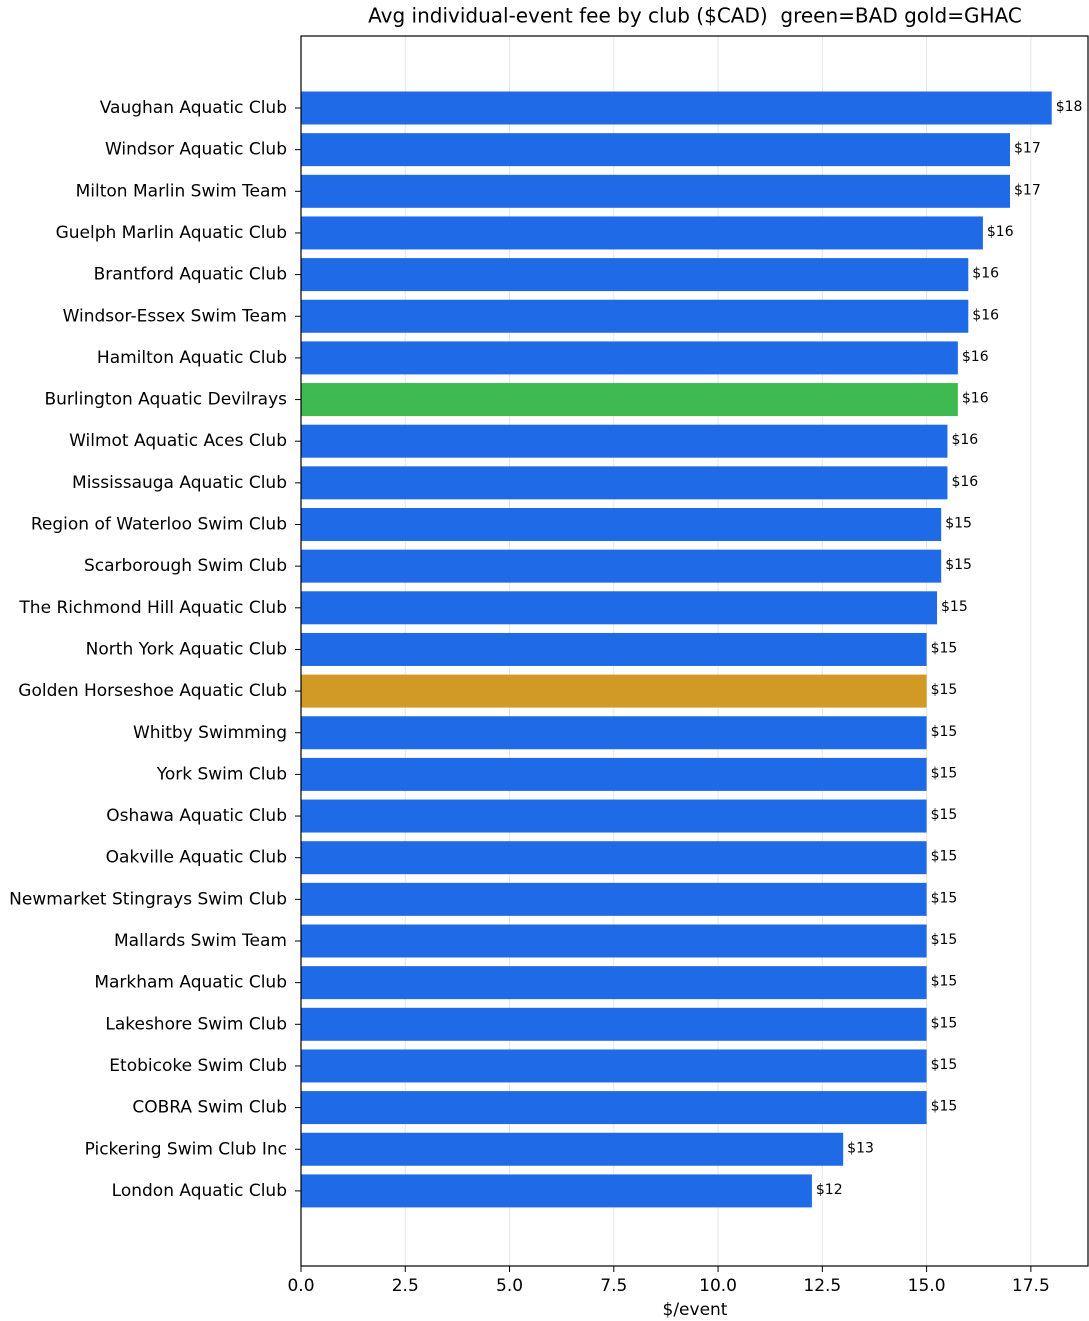  What do you see at coordinates (152, 691) in the screenshot?
I see `y-tick-label: Golden Horseshoe Aquatic Club` at bounding box center [152, 691].